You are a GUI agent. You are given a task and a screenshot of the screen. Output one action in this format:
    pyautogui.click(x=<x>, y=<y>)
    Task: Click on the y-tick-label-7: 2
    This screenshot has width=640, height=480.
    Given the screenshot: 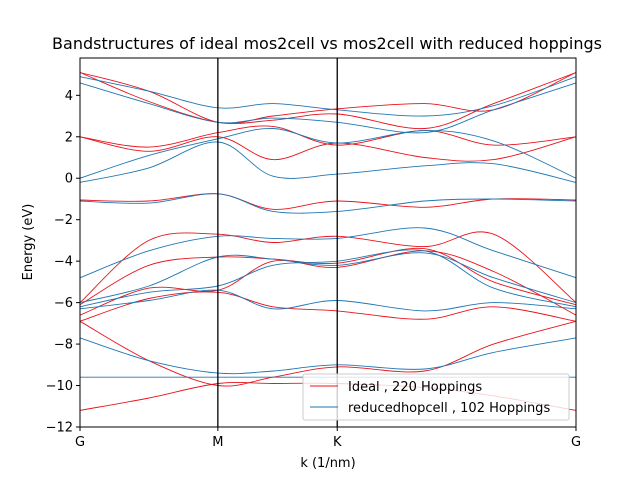 What is the action you would take?
    pyautogui.click(x=69, y=137)
    